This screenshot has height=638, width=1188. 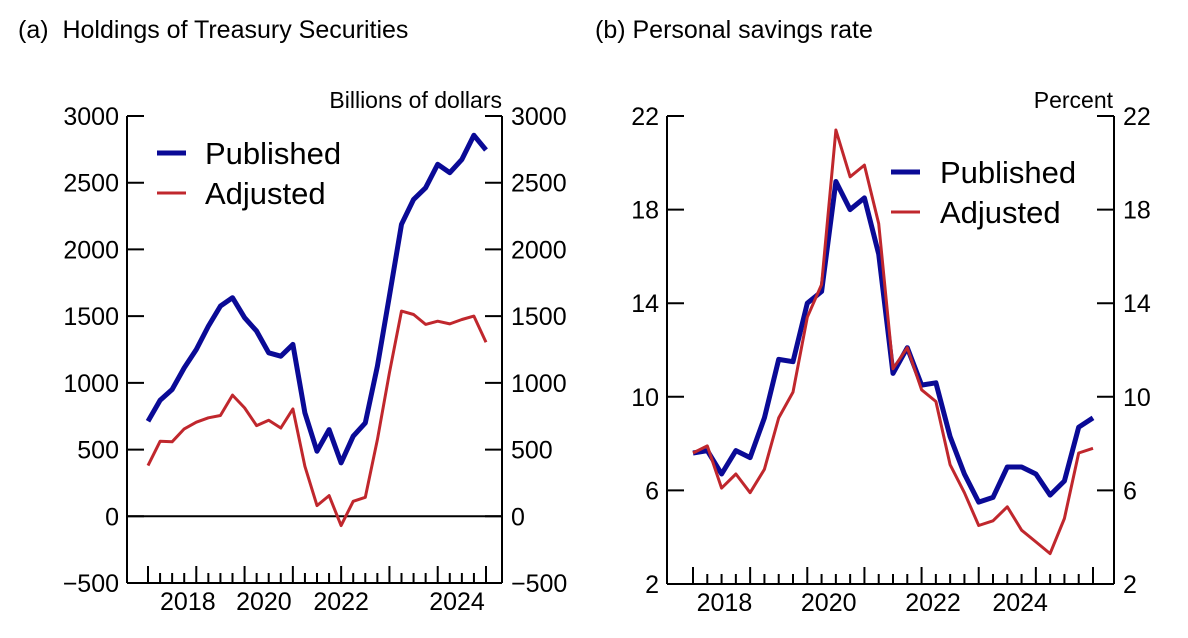 What do you see at coordinates (539, 384) in the screenshot?
I see `y-tick-label-right: 1000` at bounding box center [539, 384].